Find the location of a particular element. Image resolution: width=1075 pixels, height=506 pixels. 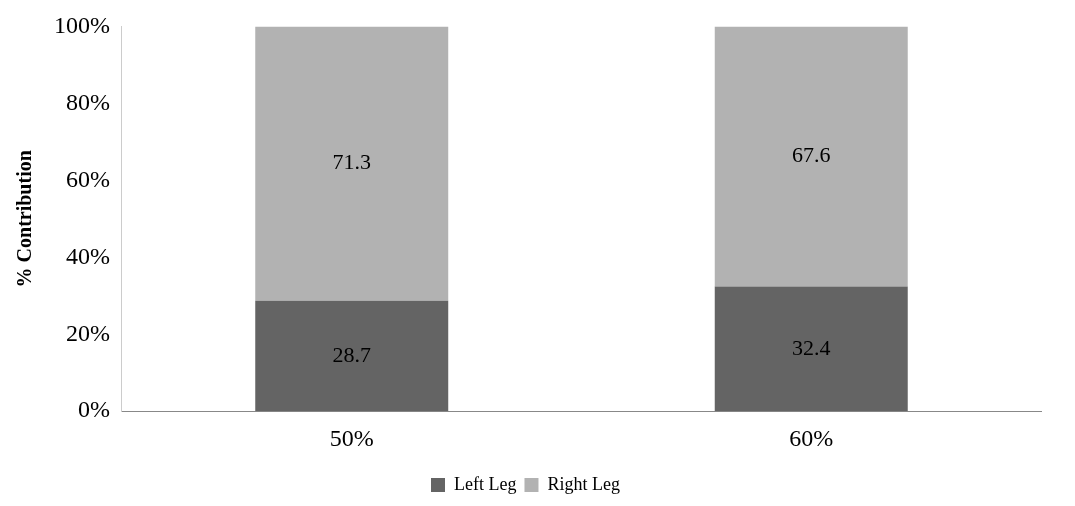

y-tick-label: 100% is located at coordinates (81, 24).